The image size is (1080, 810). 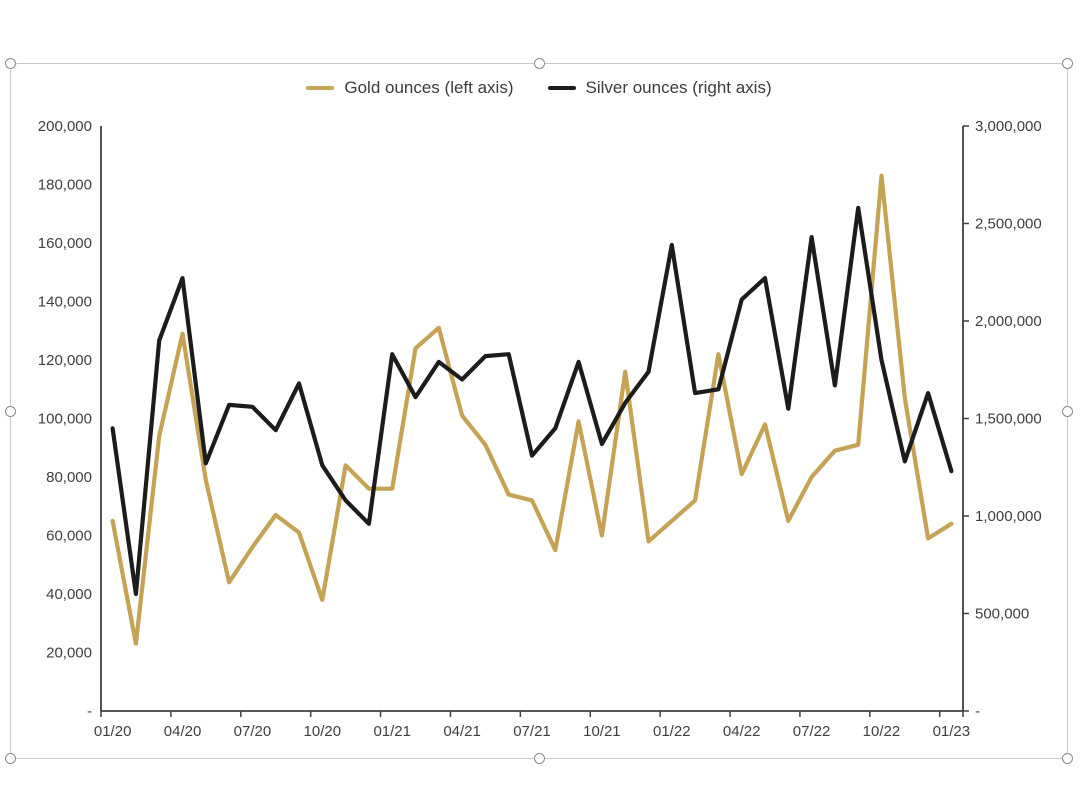 What do you see at coordinates (742, 731) in the screenshot?
I see `x-axis-tick-label: 04/22` at bounding box center [742, 731].